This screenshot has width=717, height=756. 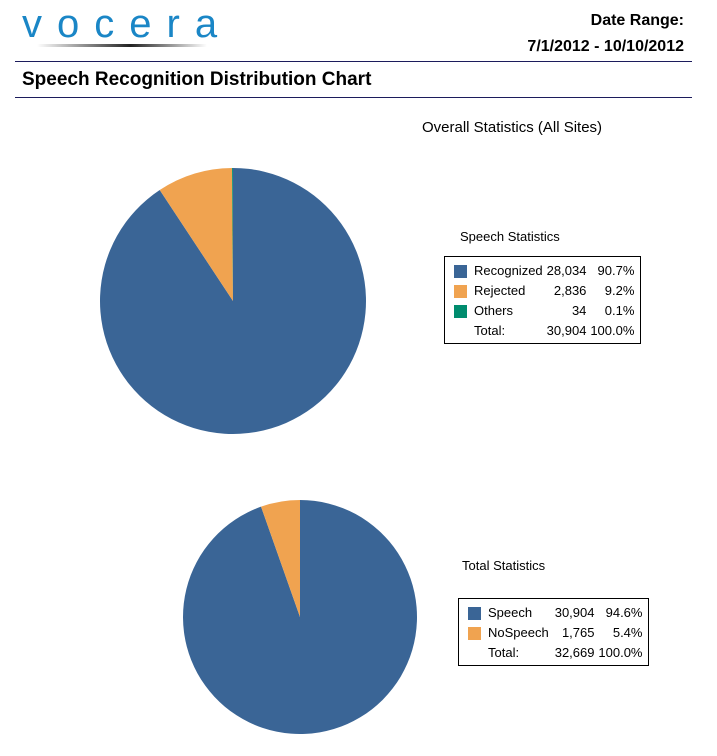 I want to click on speech-swatch, so click(x=474, y=613).